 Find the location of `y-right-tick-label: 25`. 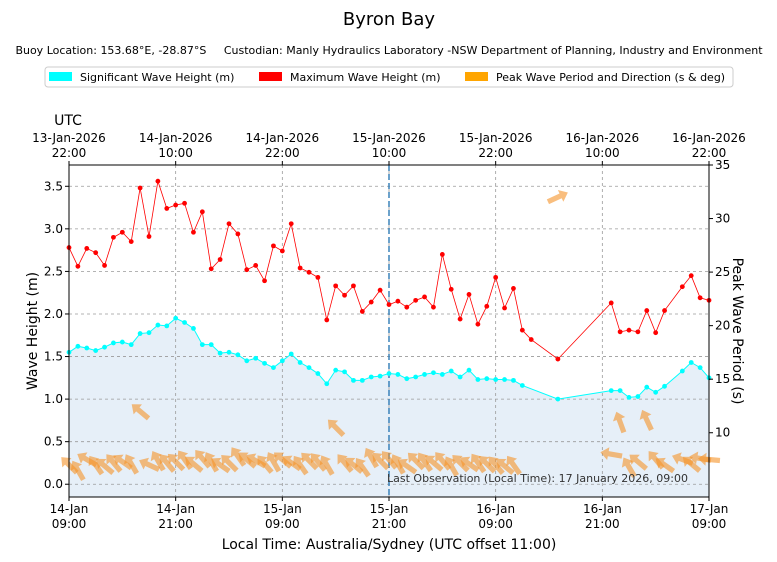

y-right-tick-label: 25 is located at coordinates (722, 272).